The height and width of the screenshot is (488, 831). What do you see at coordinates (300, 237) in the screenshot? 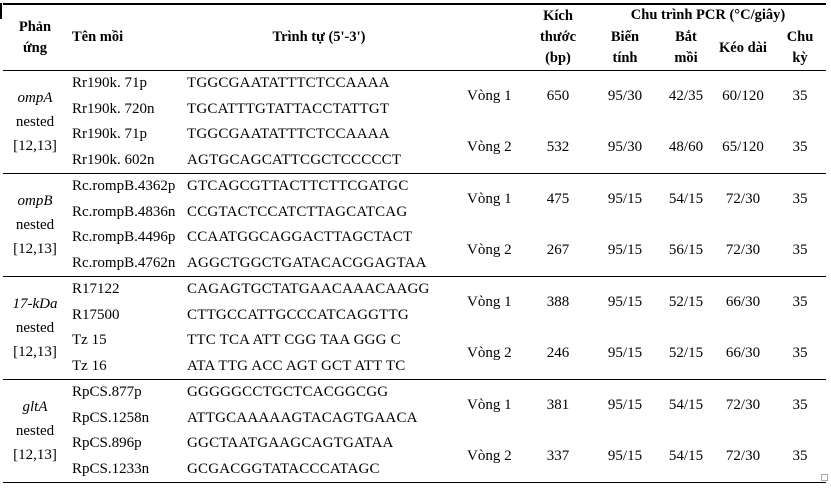
I see `sequence-cell: CCAATGGCAGGACTTAGCTACT` at bounding box center [300, 237].